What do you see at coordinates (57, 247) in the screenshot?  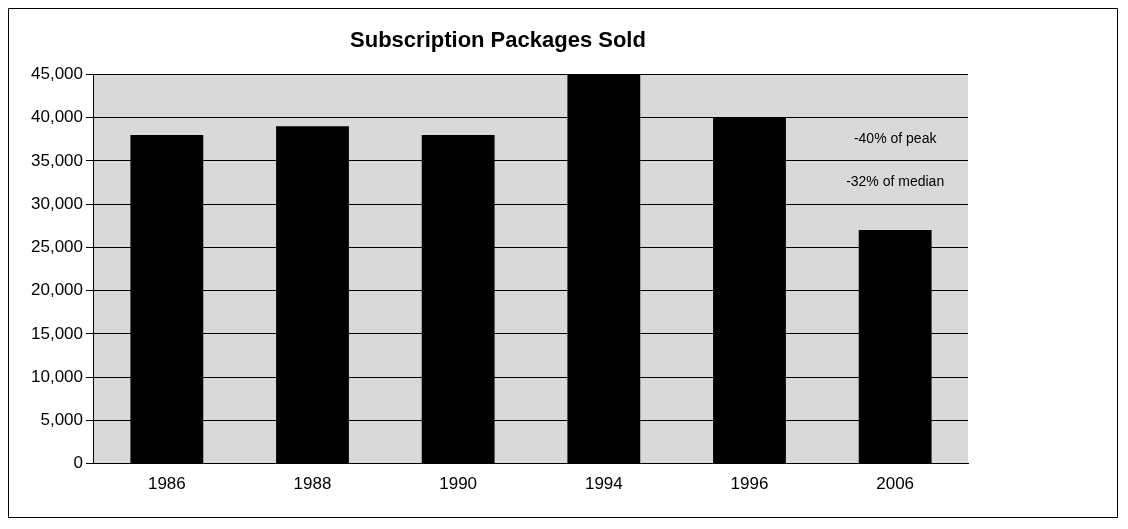 I see `y-tick-label: 25,000` at bounding box center [57, 247].